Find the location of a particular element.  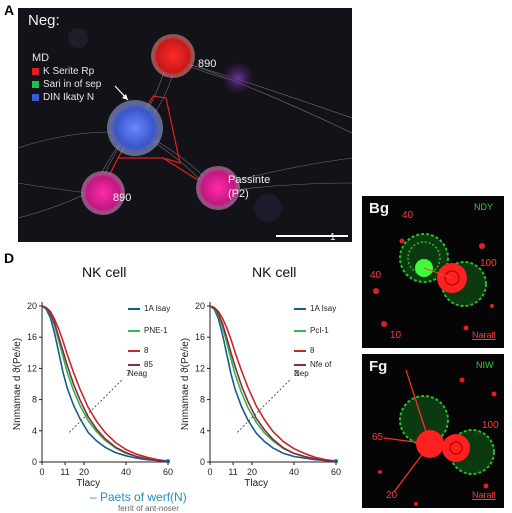

green-ring-cell is located at coordinates (424, 258).